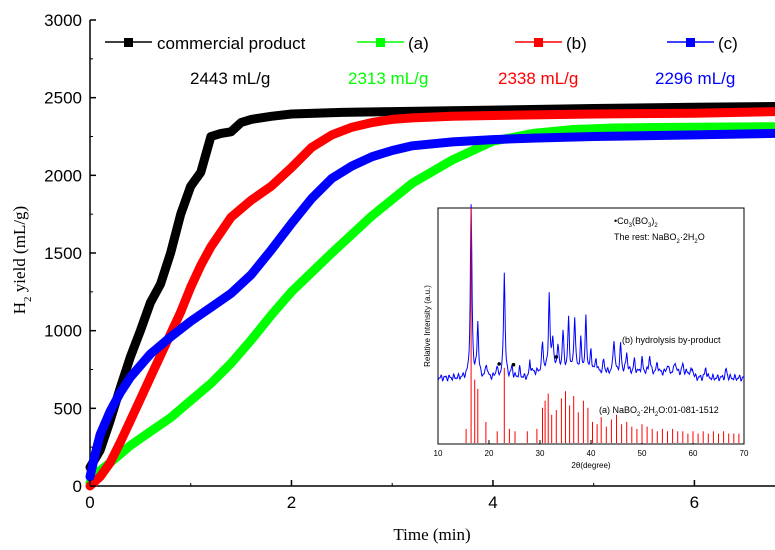 This screenshot has height=550, width=775. I want to click on annotation-rest-sub2: 2, so click(696, 242).